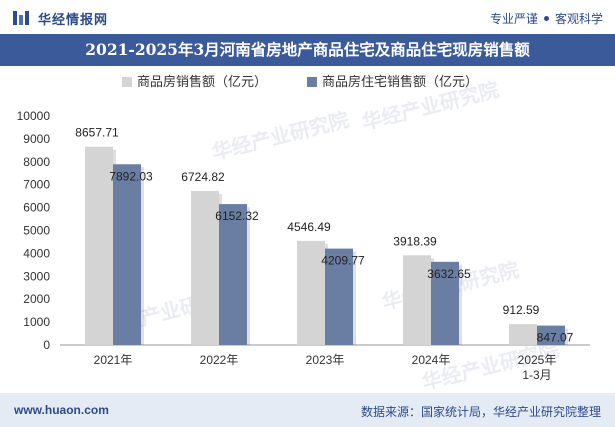 The width and height of the screenshot is (615, 427). Describe the element at coordinates (203, 177) in the screenshot. I see `data-label-series-1: 6724.82` at that location.